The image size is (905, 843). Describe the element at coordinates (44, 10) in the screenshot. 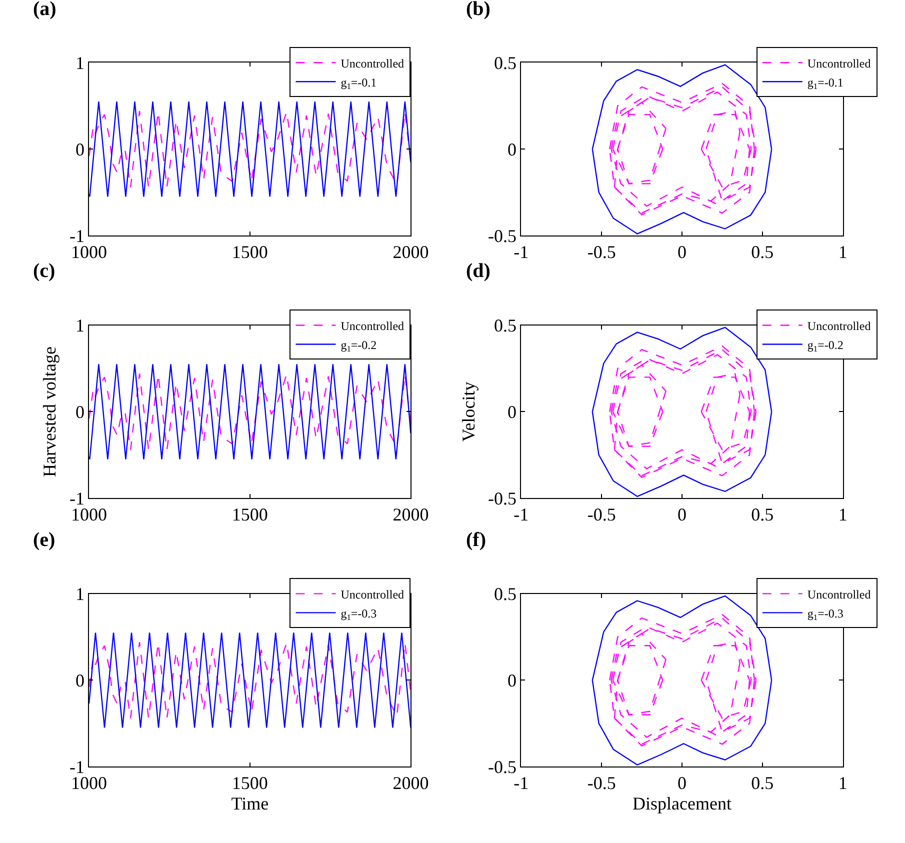

I see `chart-title: (a)` at that location.